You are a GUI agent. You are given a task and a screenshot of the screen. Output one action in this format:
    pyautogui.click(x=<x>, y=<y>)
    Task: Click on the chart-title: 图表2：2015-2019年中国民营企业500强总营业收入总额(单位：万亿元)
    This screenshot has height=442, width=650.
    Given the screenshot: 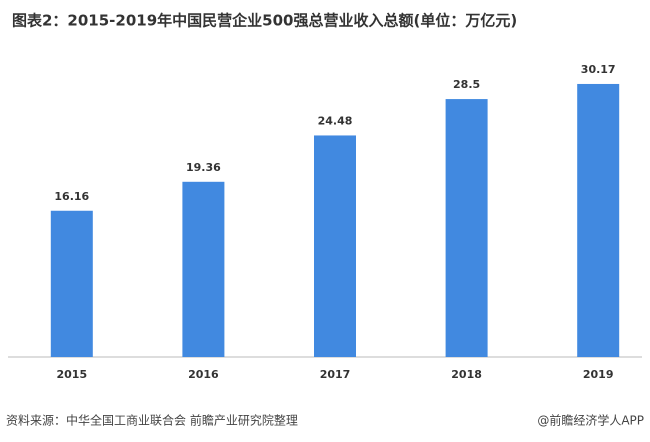 What is the action you would take?
    pyautogui.click(x=264, y=21)
    